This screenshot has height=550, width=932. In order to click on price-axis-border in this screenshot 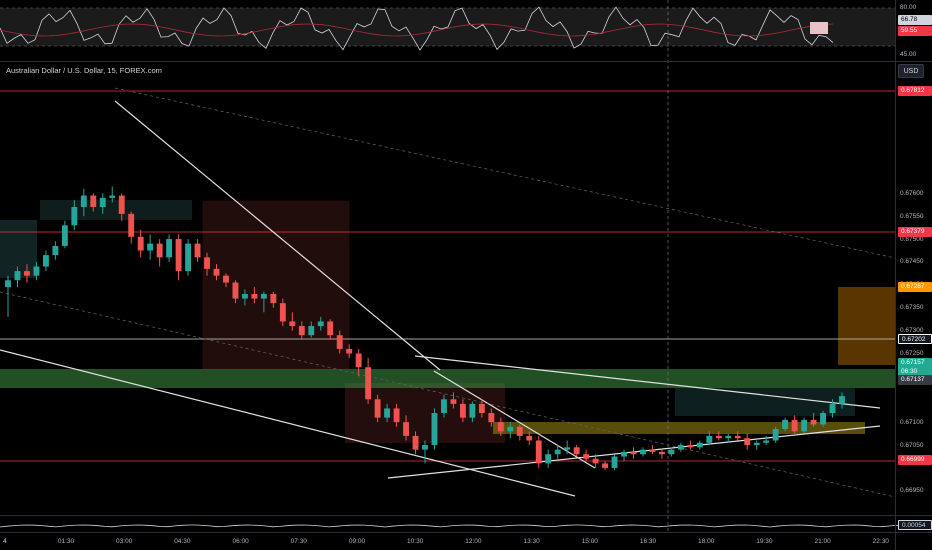, I will do `click(895, 275)`.